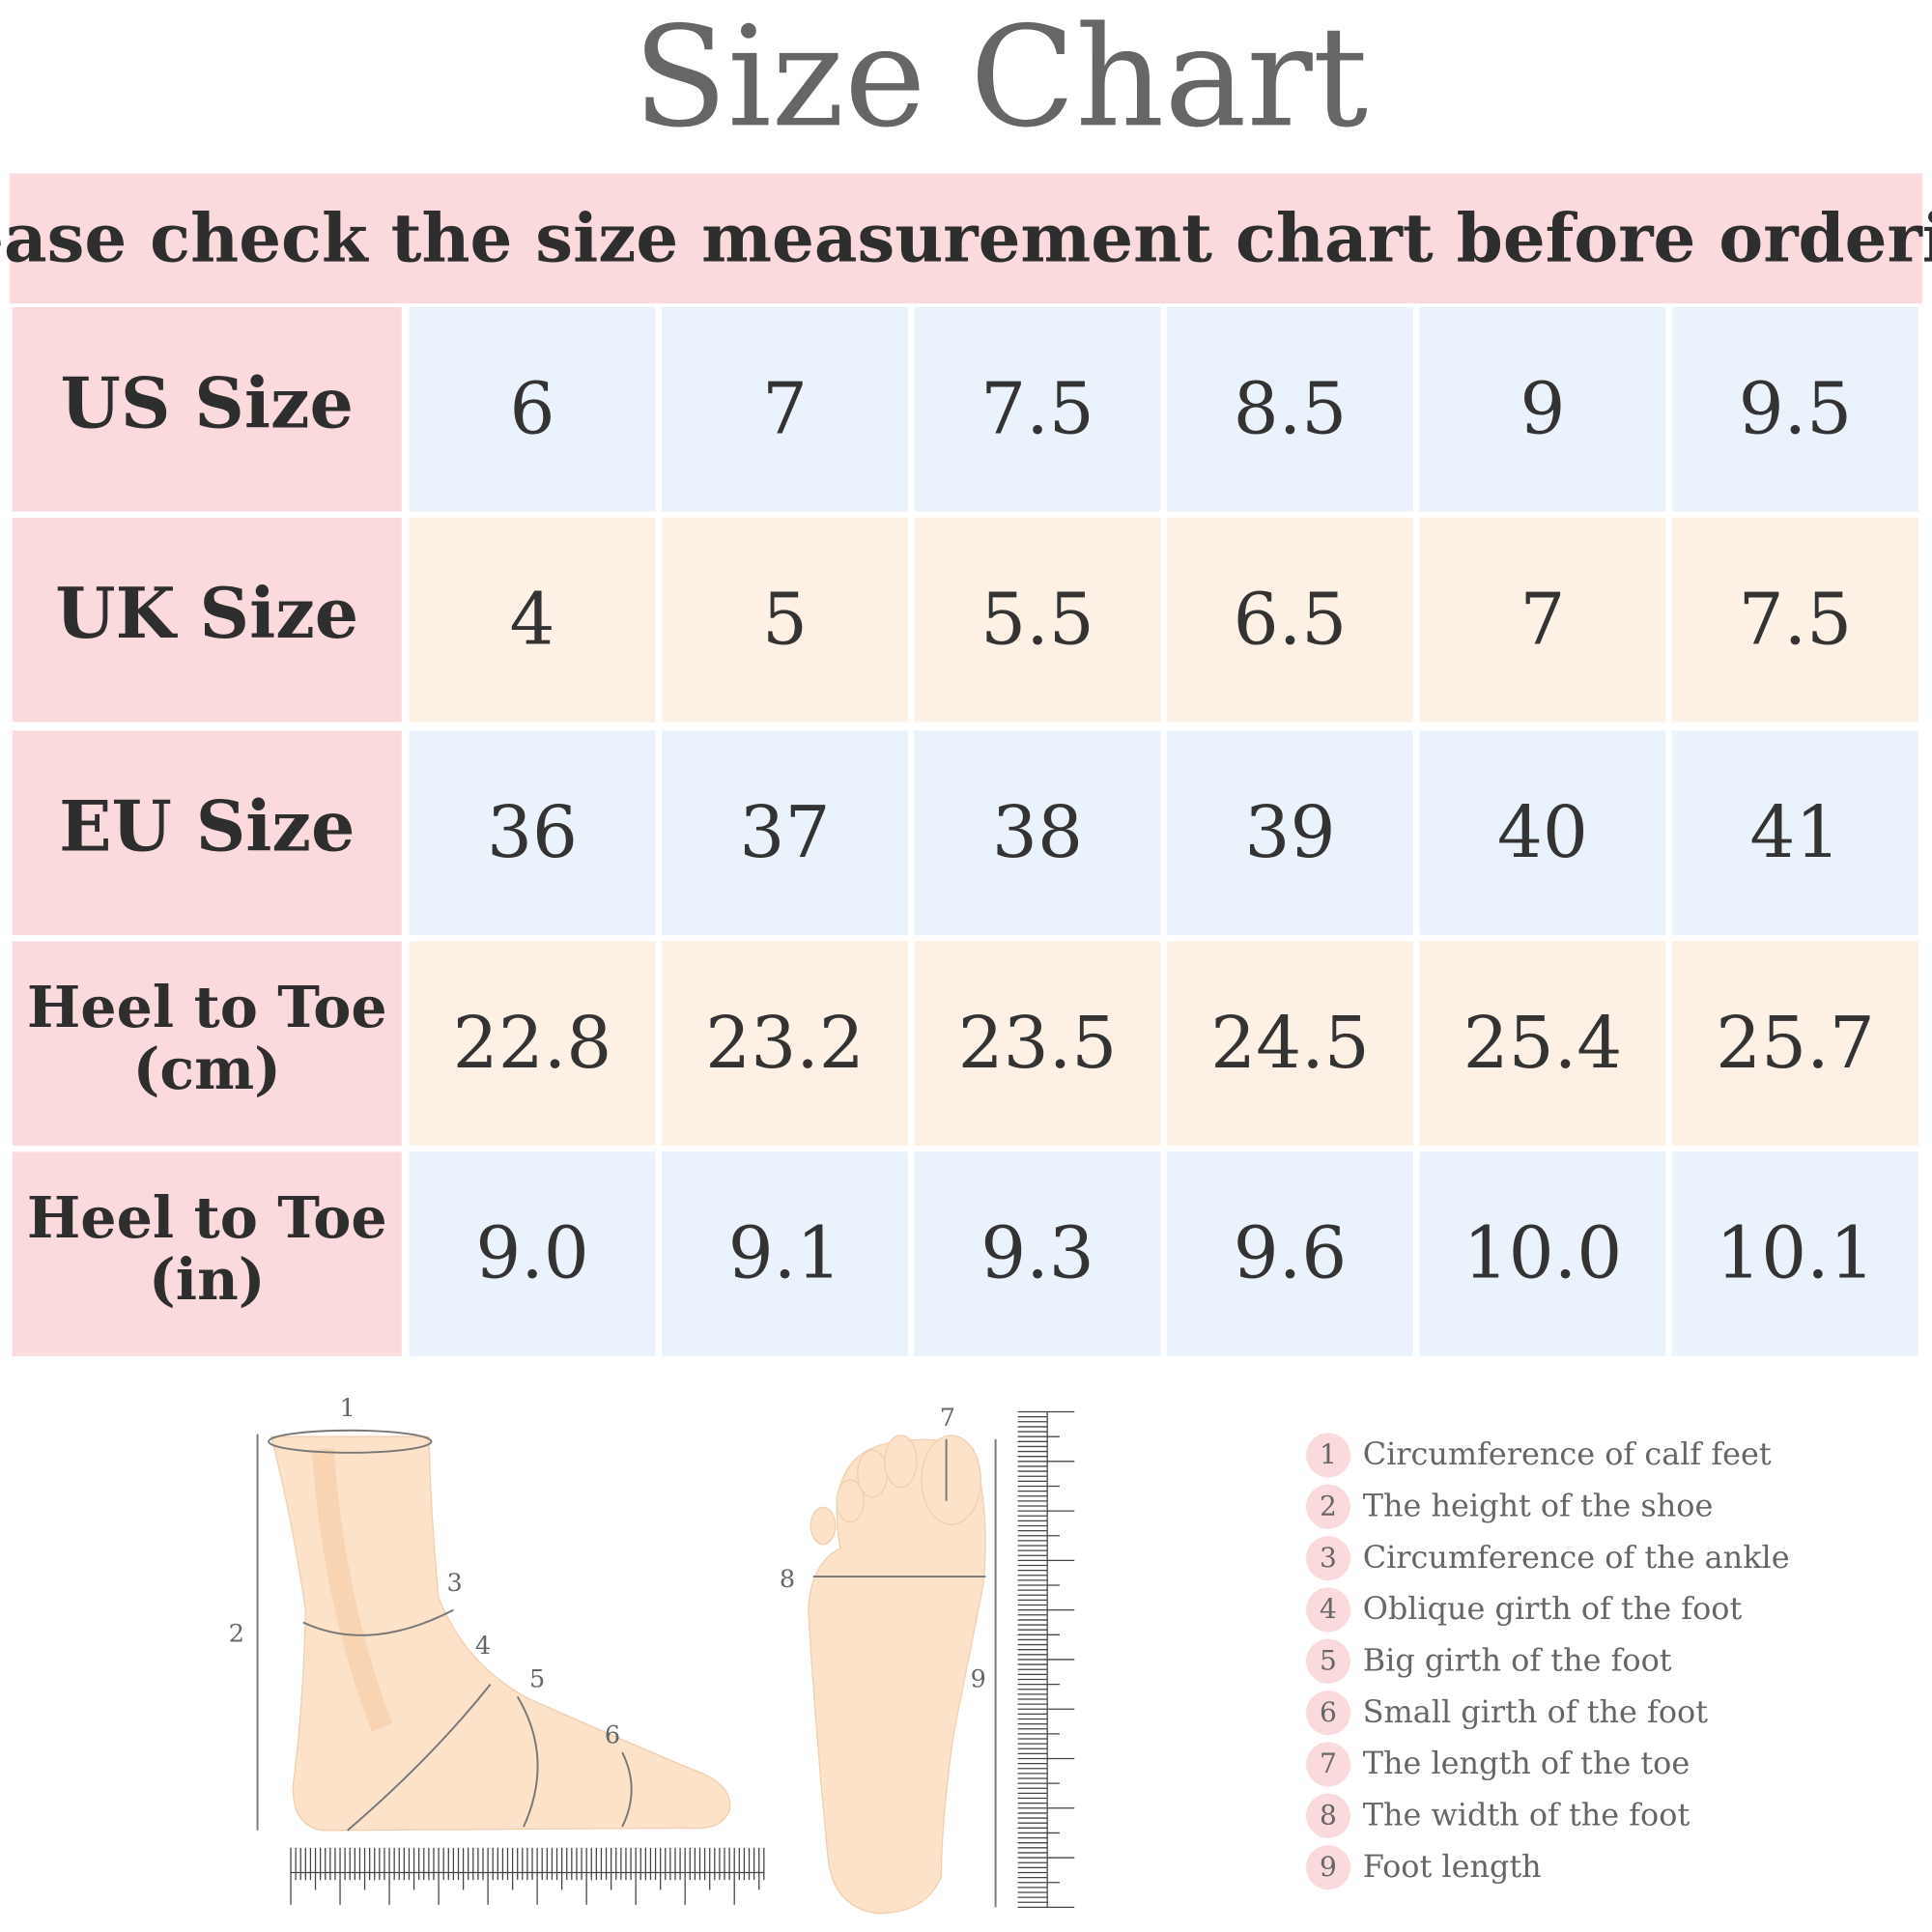 This screenshot has height=1932, width=1932. I want to click on cell-value: 23.2, so click(785, 1043).